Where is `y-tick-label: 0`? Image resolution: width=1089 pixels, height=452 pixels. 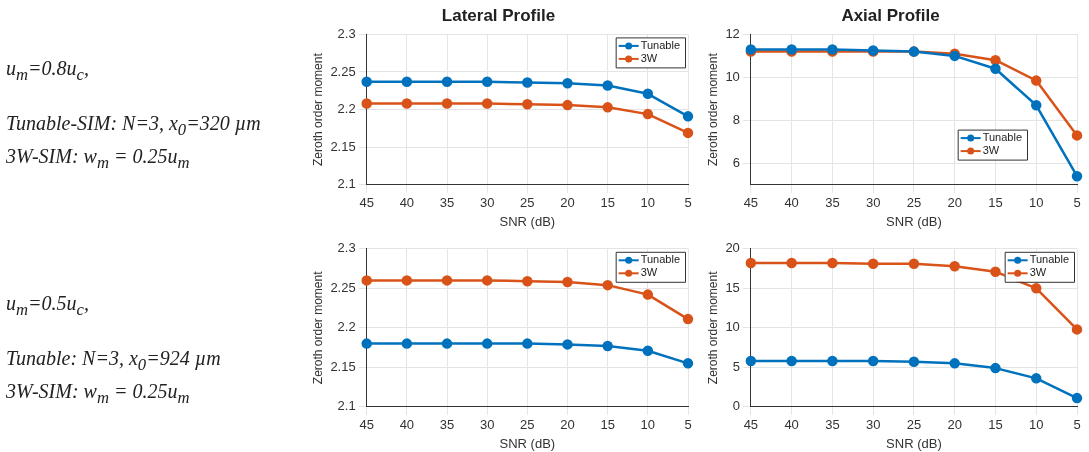 y-tick-label: 0 is located at coordinates (736, 406).